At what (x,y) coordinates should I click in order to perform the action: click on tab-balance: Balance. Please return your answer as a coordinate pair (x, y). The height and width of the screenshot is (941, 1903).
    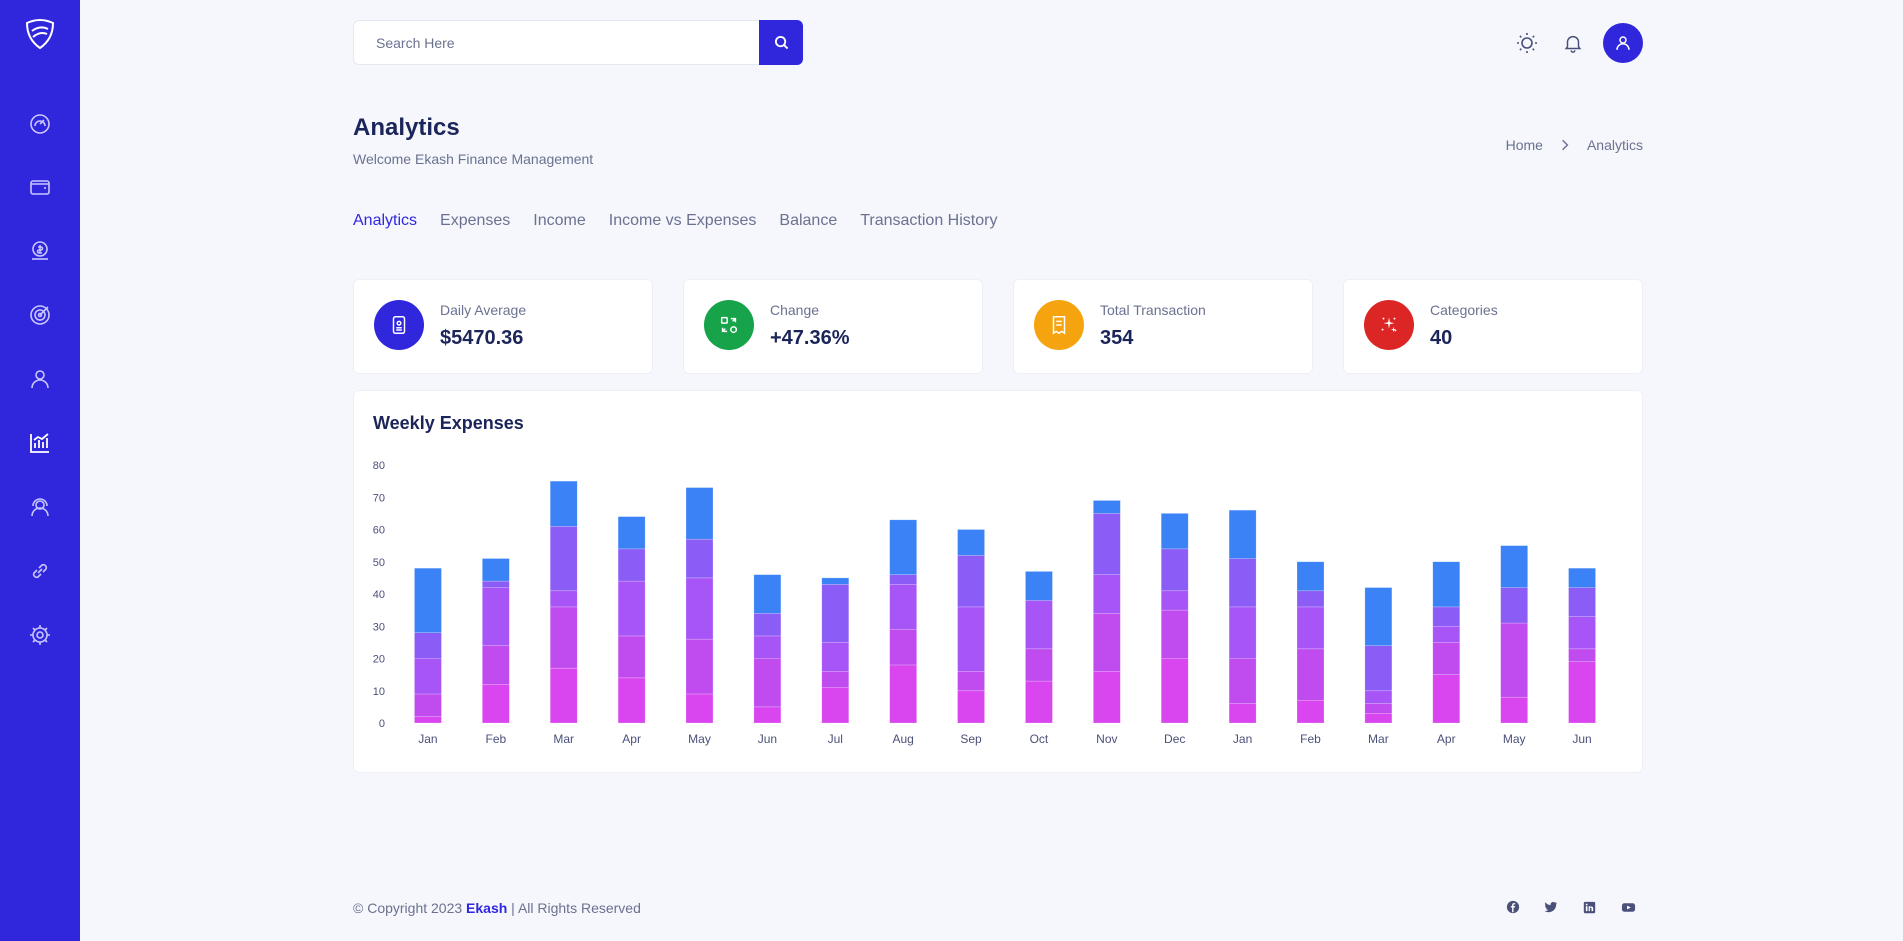
    Looking at the image, I should click on (808, 220).